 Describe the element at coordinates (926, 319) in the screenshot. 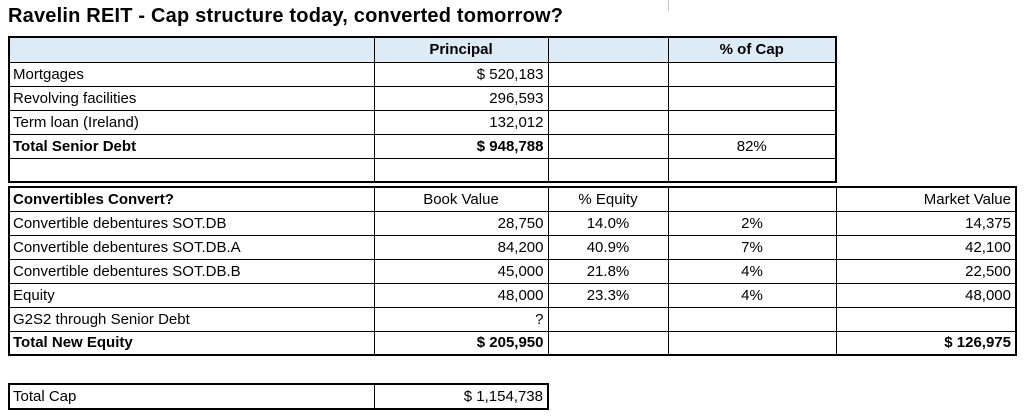

I see `market-value` at that location.